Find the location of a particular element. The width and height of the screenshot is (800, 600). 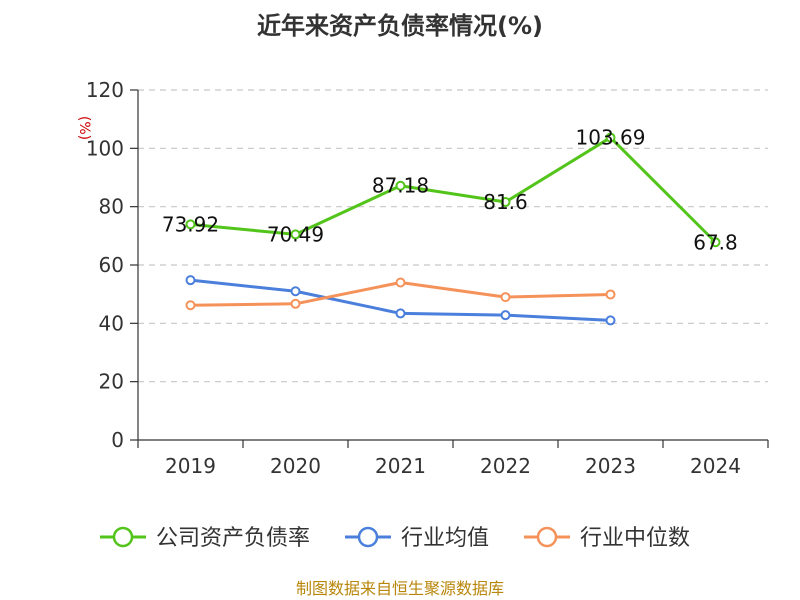

y-tick-label: 80 is located at coordinates (111, 207).